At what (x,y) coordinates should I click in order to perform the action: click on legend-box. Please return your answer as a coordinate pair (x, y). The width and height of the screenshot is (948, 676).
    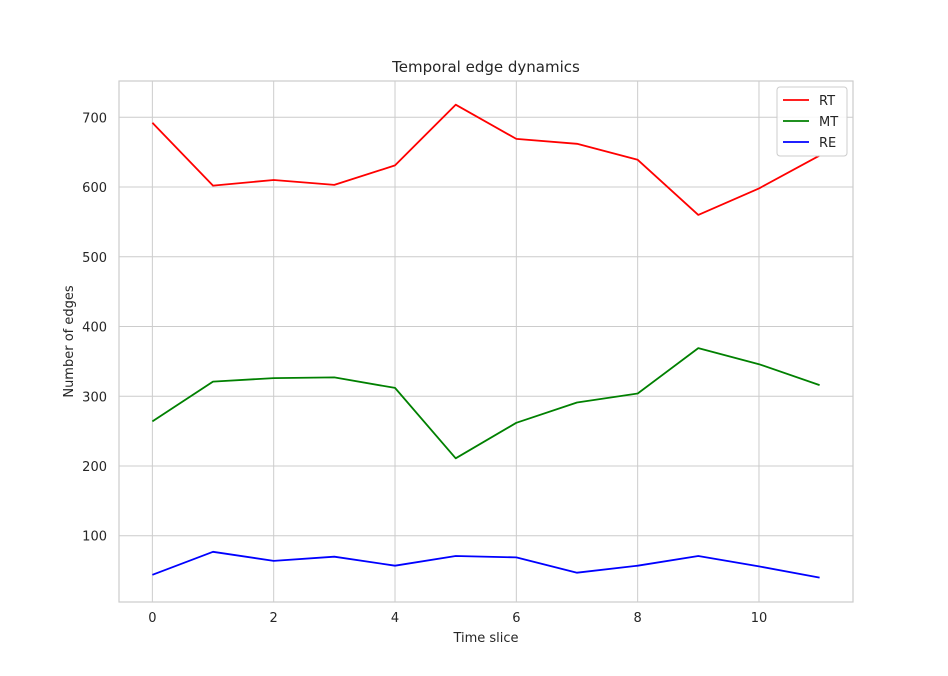
    Looking at the image, I should click on (812, 121).